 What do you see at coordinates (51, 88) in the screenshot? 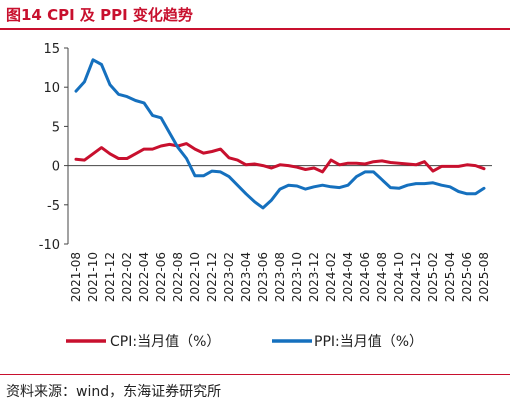
I see `y-tick-label: 10` at bounding box center [51, 88].